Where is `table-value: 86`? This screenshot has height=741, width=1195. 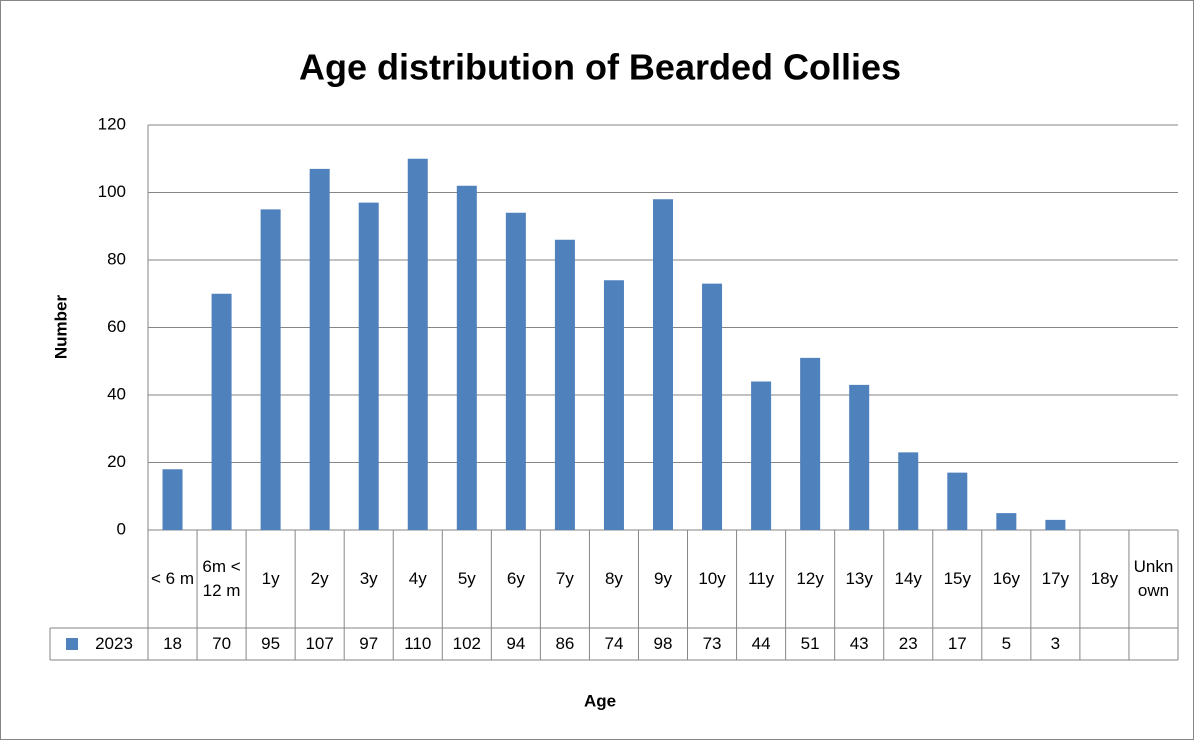 table-value: 86 is located at coordinates (565, 643).